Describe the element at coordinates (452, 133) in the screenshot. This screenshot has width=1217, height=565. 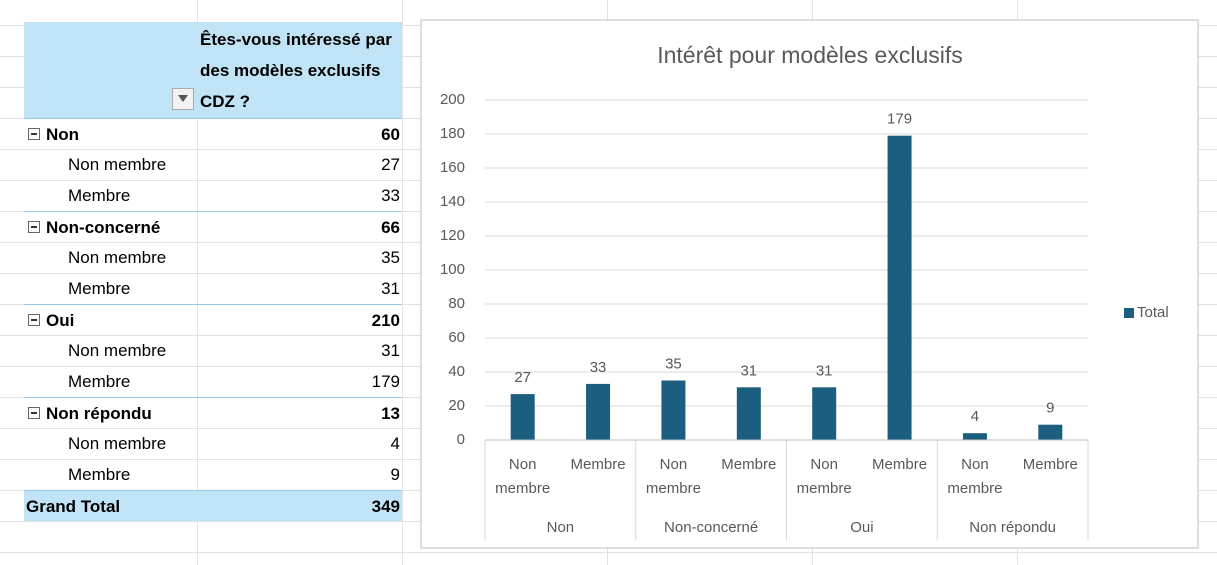
I see `y-tick-label: 180` at that location.